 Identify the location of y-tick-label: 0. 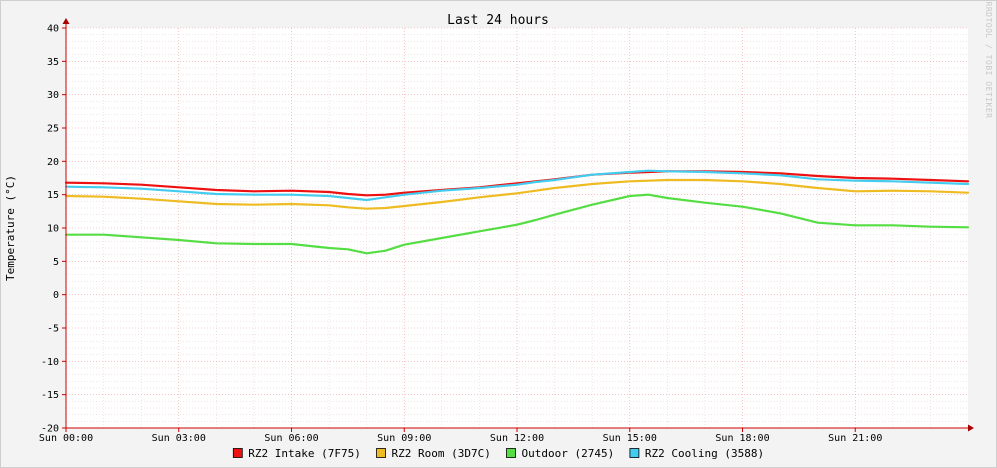
(56, 295).